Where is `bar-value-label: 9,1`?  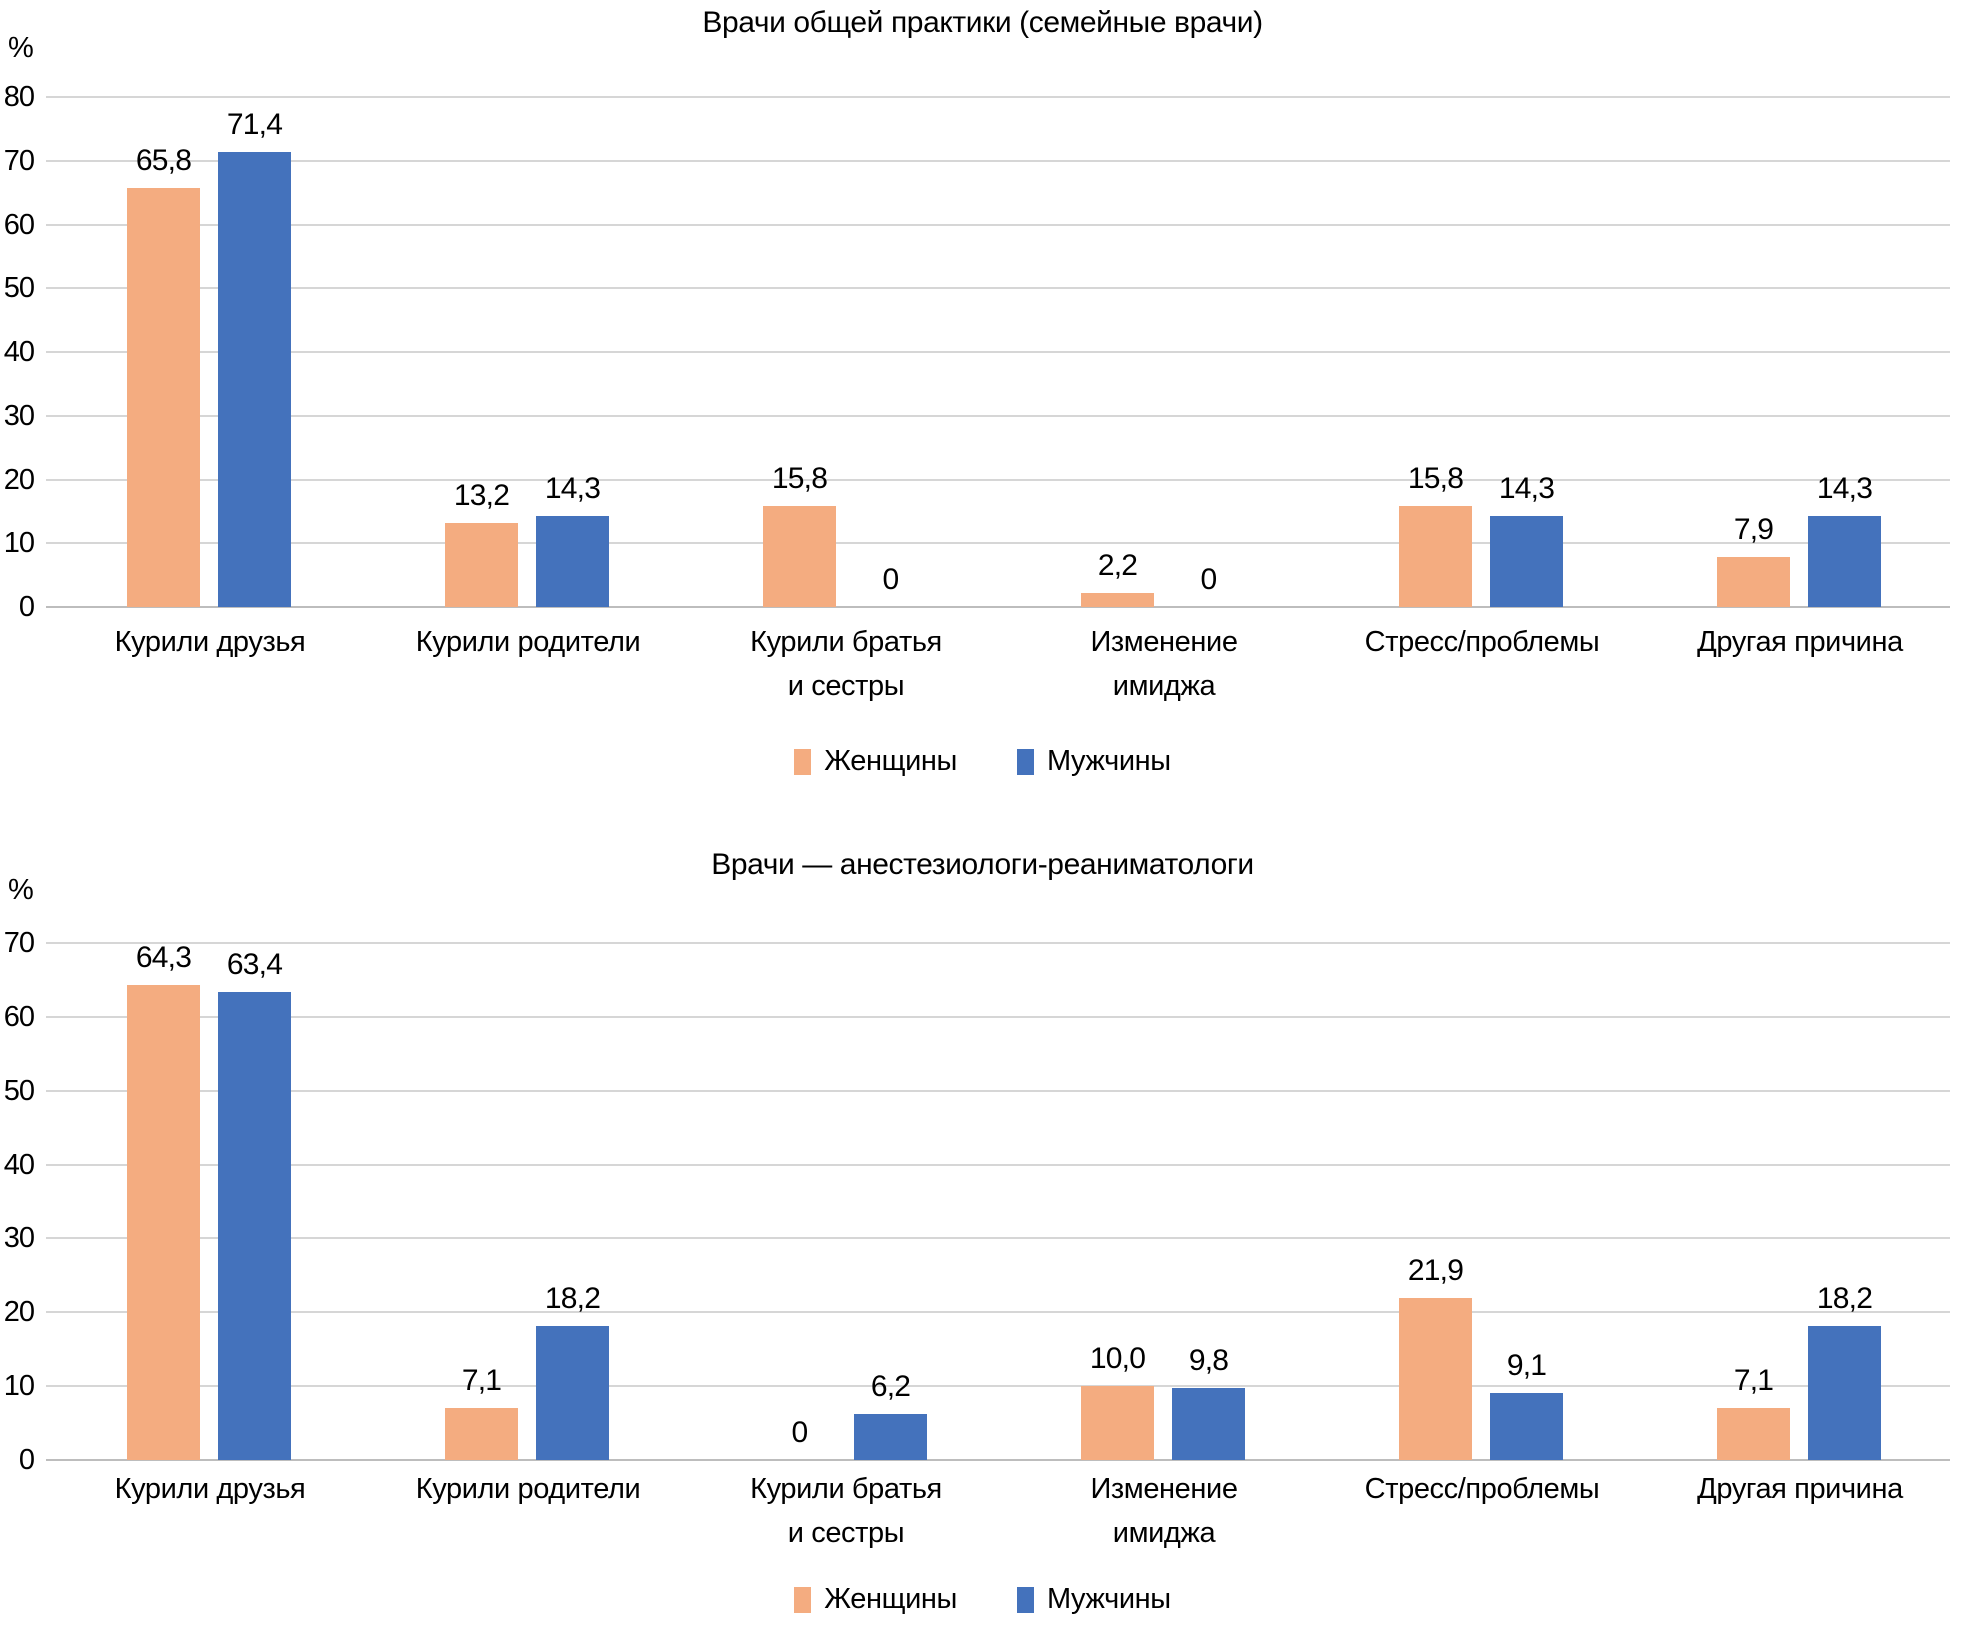 bar-value-label: 9,1 is located at coordinates (1526, 1365).